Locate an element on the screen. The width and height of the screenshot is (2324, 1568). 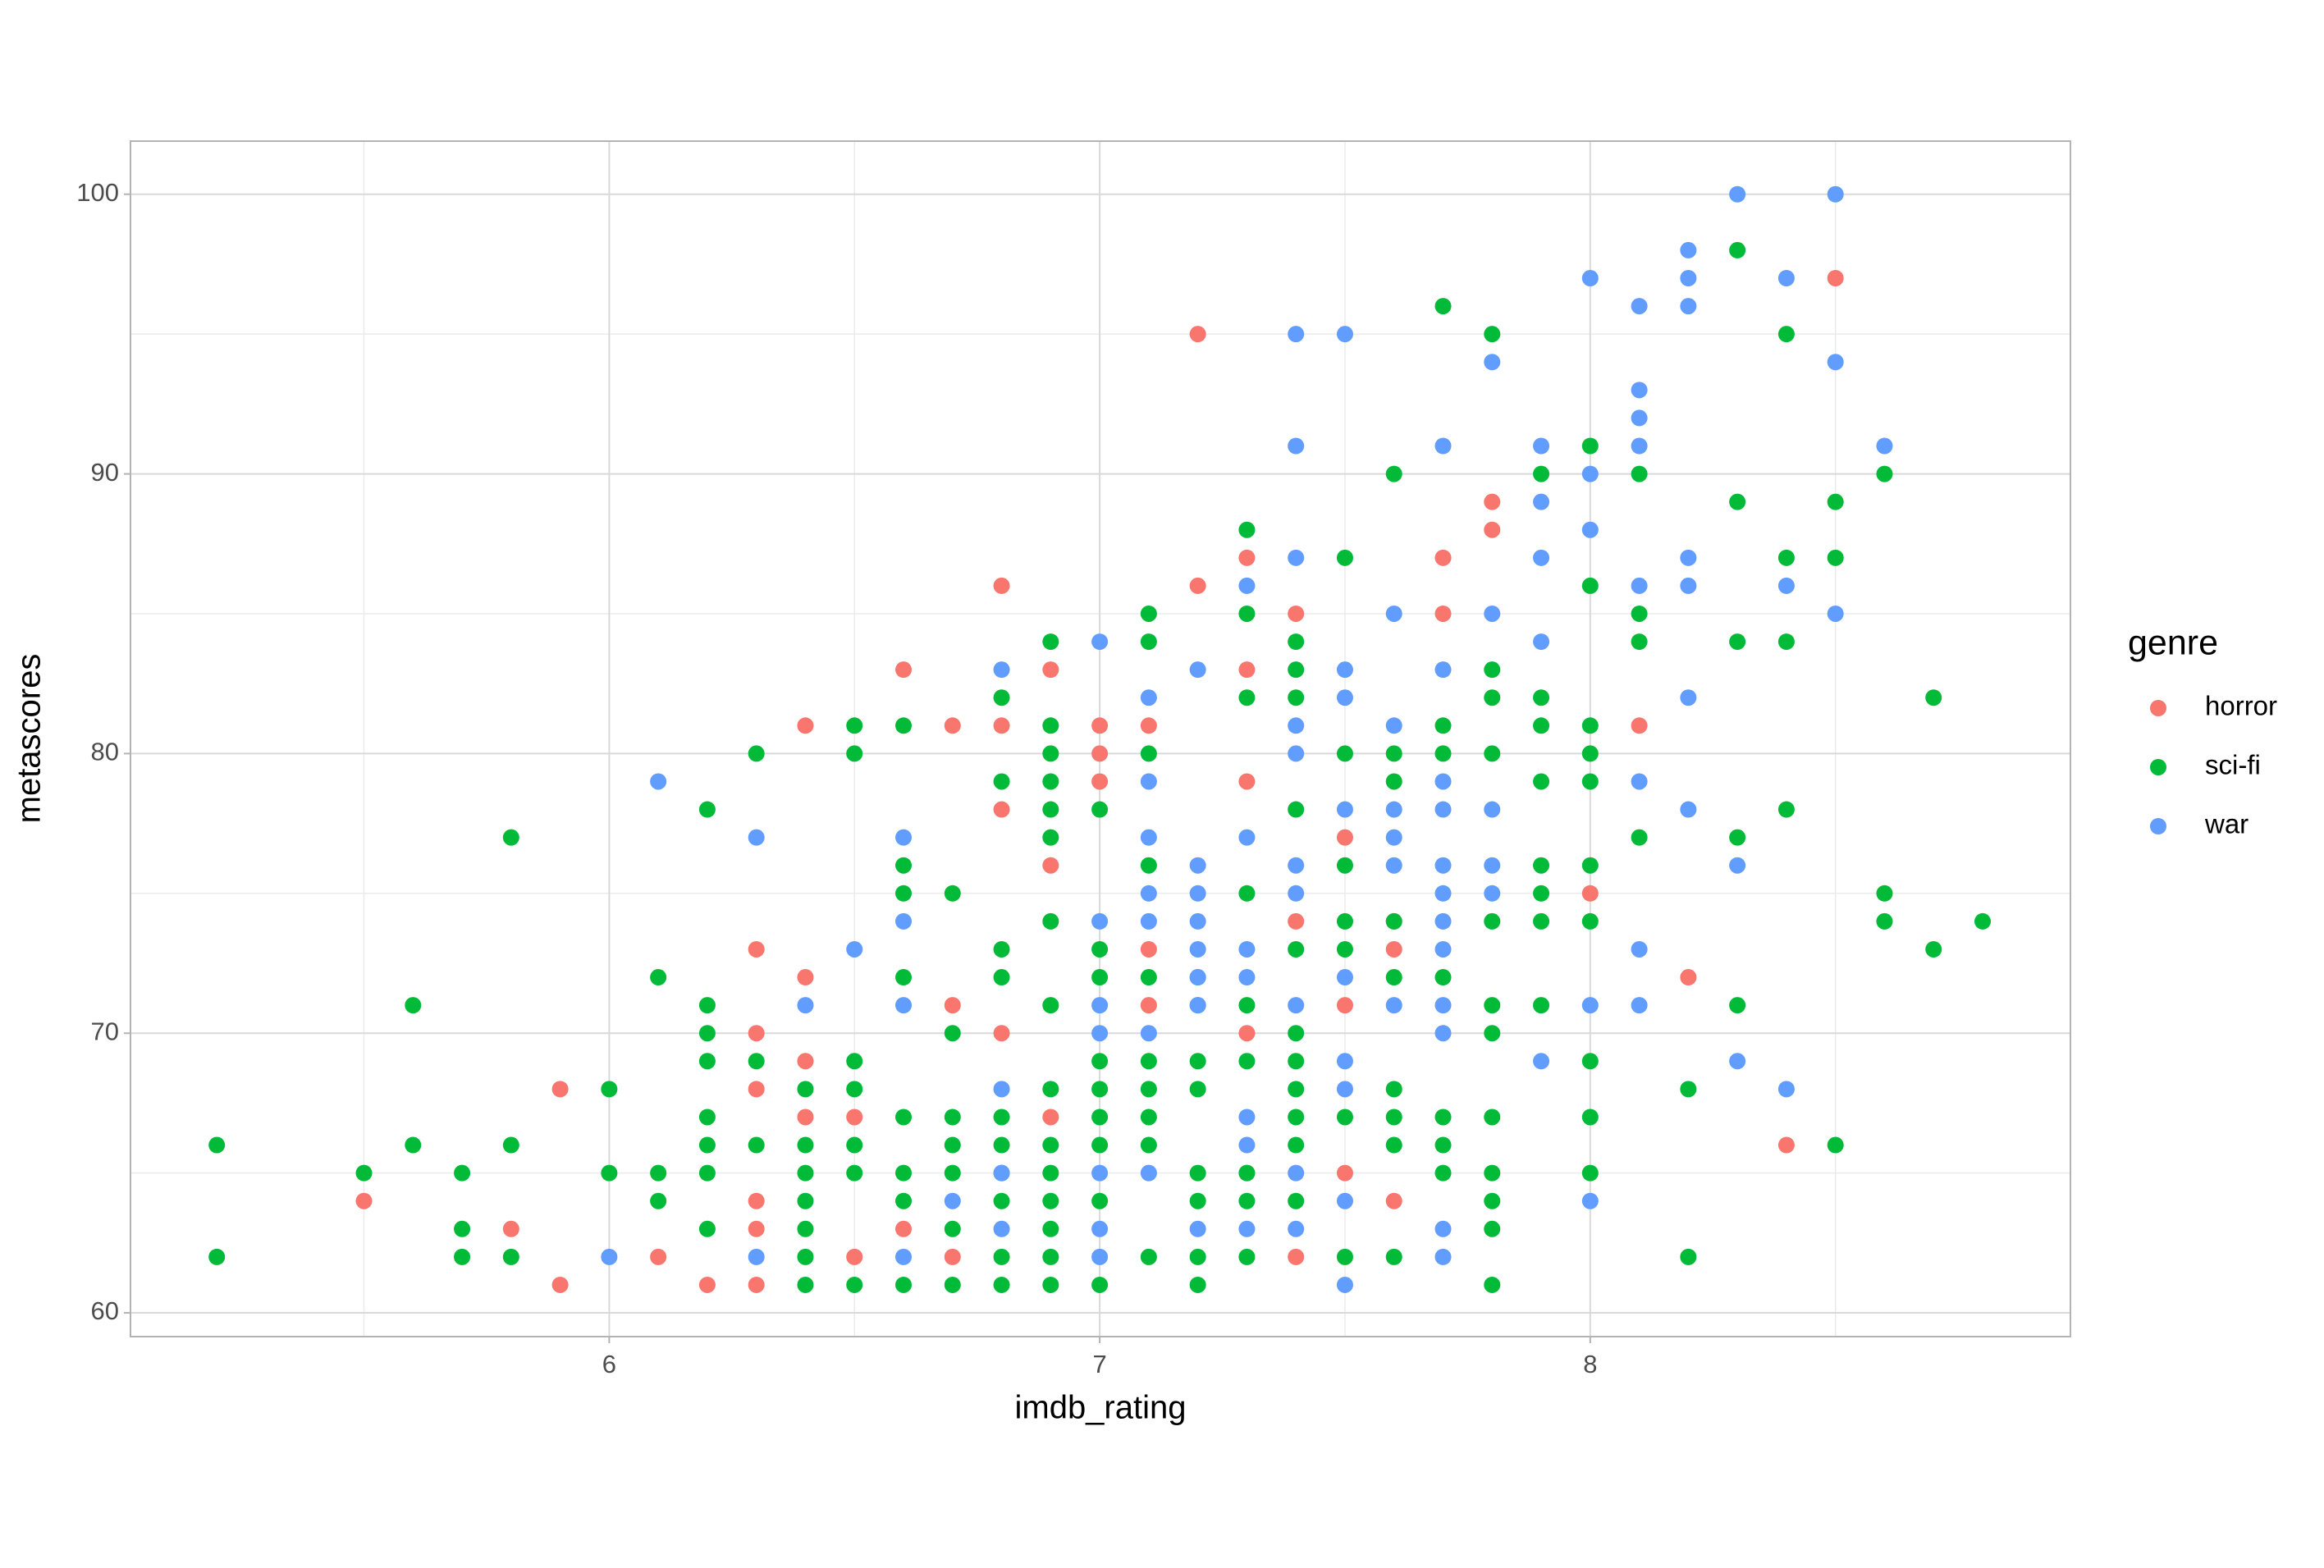
legend-label: sci-fi is located at coordinates (2233, 765).